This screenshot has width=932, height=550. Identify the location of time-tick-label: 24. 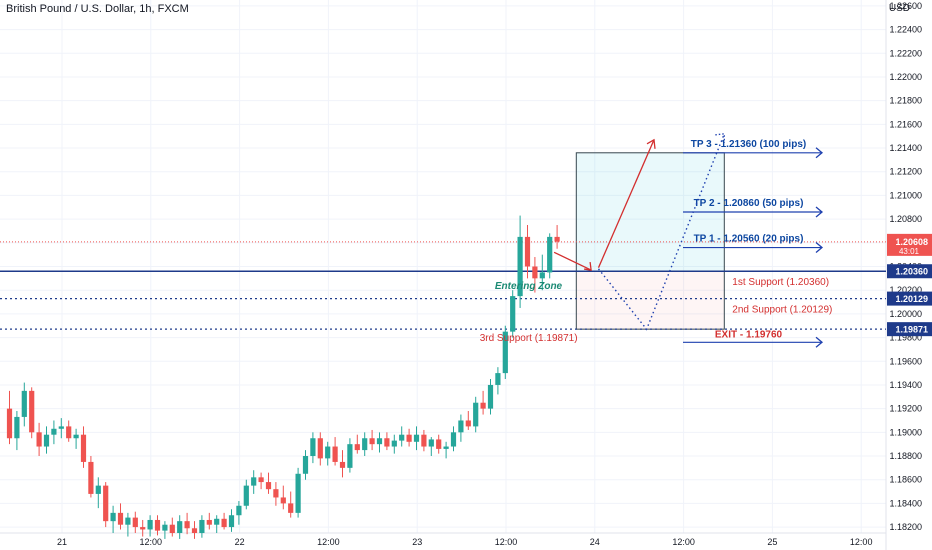
(595, 542).